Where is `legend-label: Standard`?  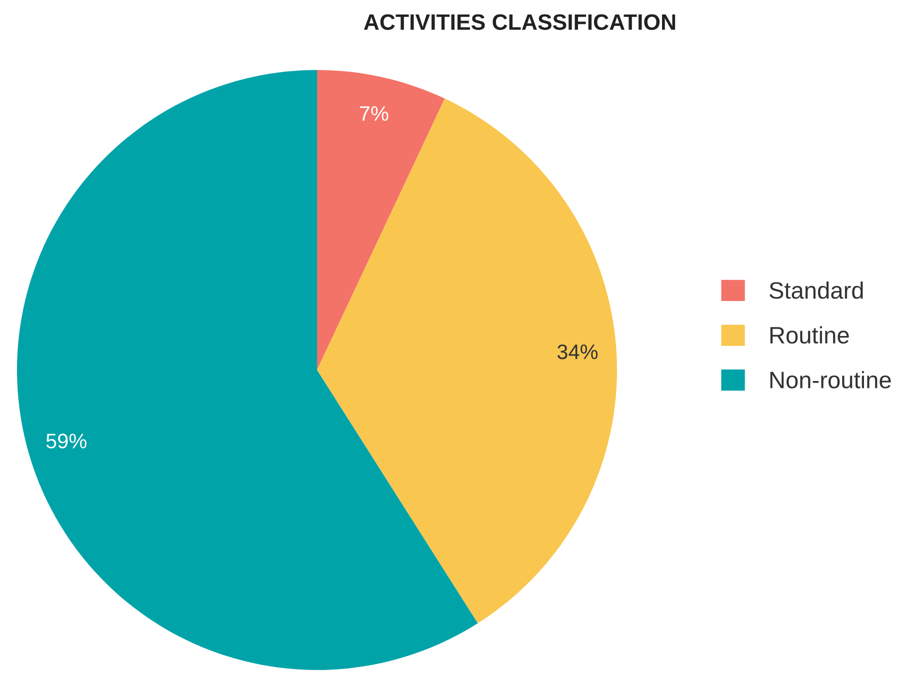
legend-label: Standard is located at coordinates (816, 290).